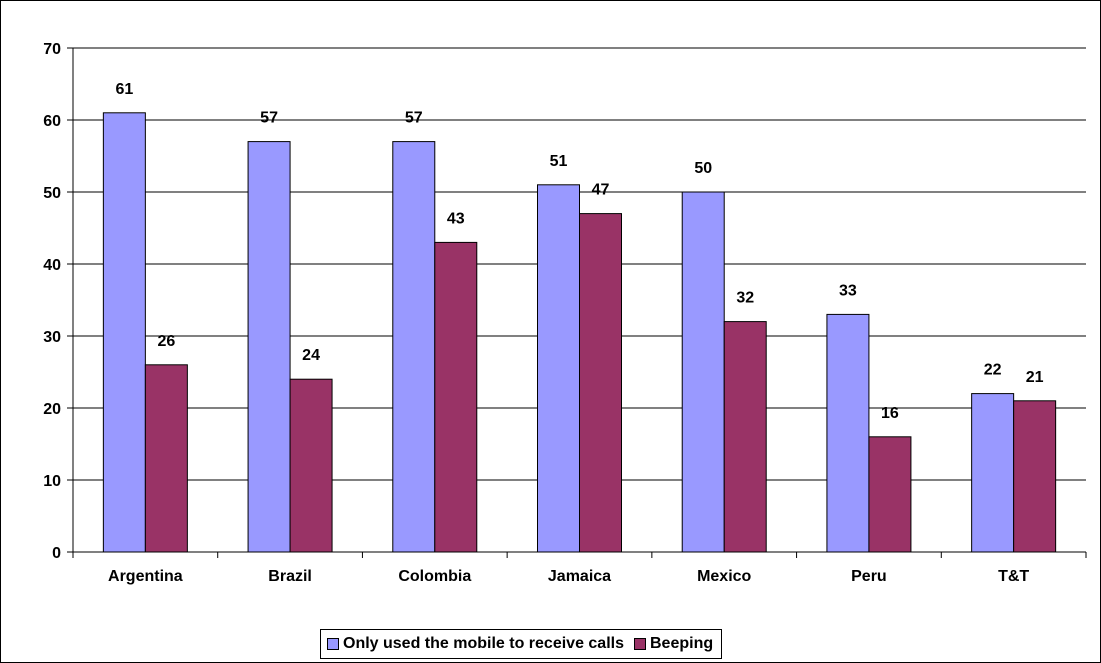 The height and width of the screenshot is (663, 1101). I want to click on data-label-beeping: 24, so click(311, 355).